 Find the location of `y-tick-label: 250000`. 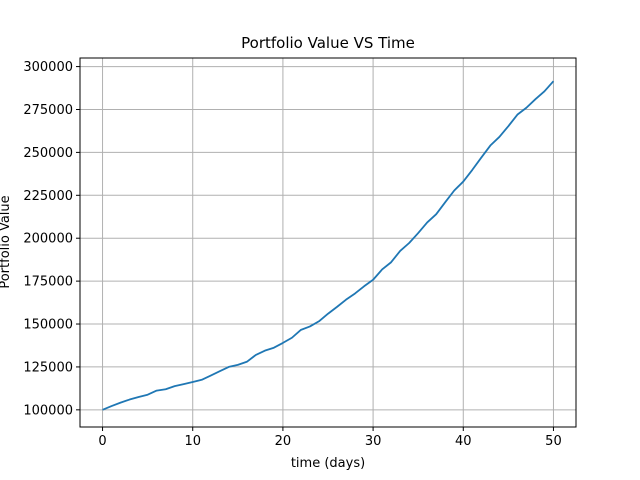

y-tick-label: 250000 is located at coordinates (48, 153).